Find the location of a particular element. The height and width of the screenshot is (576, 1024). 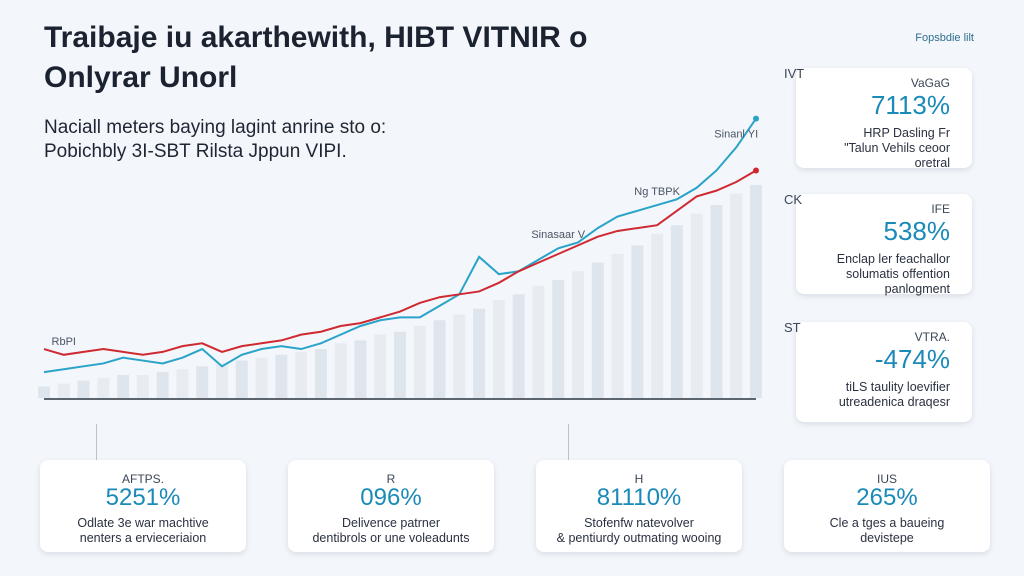

chart-annotation: Ng TBPK is located at coordinates (657, 192).